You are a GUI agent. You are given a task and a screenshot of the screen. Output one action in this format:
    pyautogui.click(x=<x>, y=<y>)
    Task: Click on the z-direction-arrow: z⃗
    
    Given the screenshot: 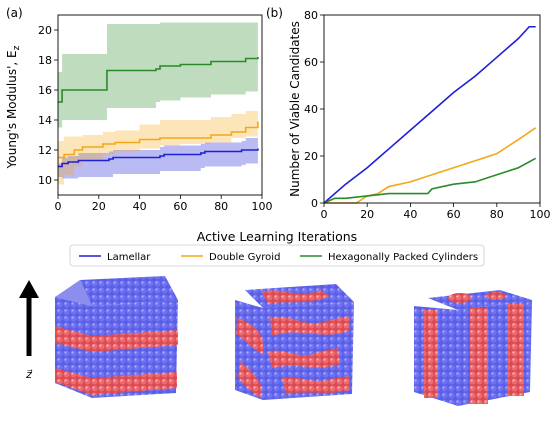 What is the action you would take?
    pyautogui.click(x=29, y=330)
    